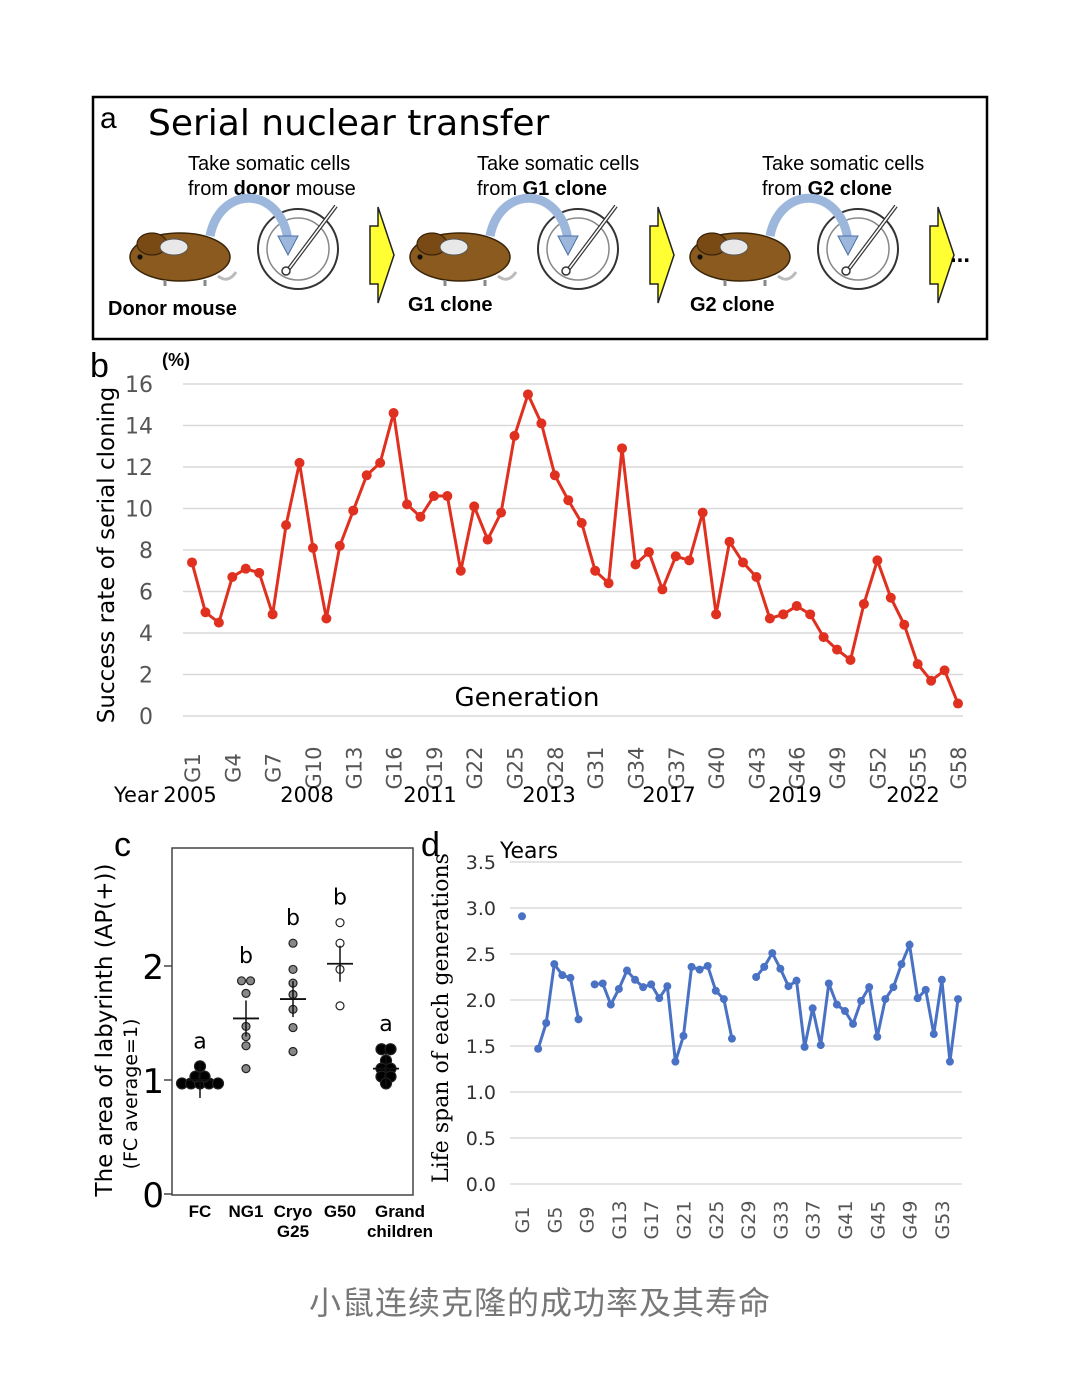 This screenshot has width=1080, height=1377. What do you see at coordinates (292, 1021) in the screenshot?
I see `plot-frame` at bounding box center [292, 1021].